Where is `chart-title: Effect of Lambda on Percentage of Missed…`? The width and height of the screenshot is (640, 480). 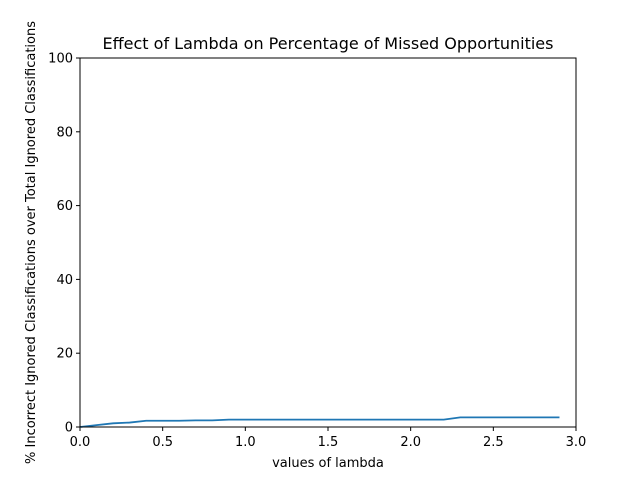 chart-title: Effect of Lambda on Percentage of Missed… is located at coordinates (328, 43).